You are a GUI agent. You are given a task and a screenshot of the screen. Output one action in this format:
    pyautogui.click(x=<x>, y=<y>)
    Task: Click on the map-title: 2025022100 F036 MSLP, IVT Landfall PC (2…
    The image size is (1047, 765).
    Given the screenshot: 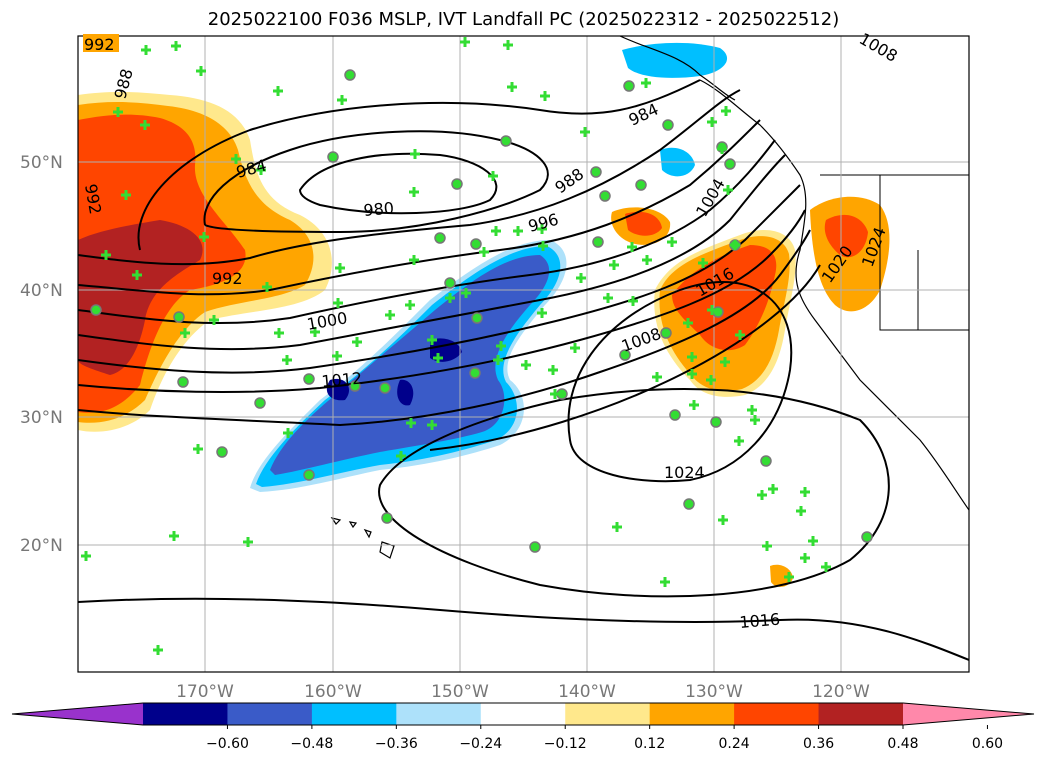 What is the action you would take?
    pyautogui.click(x=523, y=19)
    